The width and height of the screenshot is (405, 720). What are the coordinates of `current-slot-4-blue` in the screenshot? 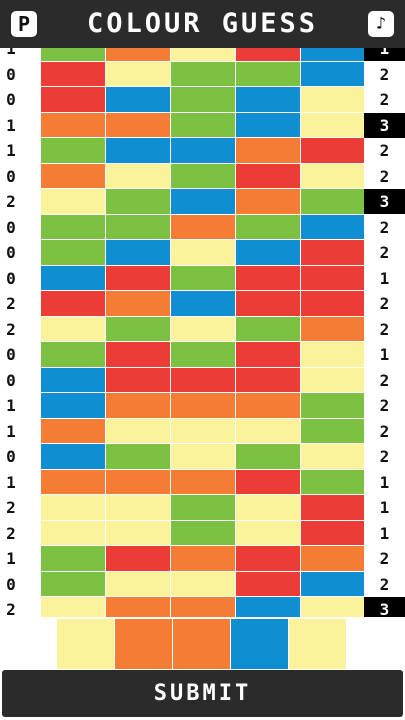 It's located at (260, 644).